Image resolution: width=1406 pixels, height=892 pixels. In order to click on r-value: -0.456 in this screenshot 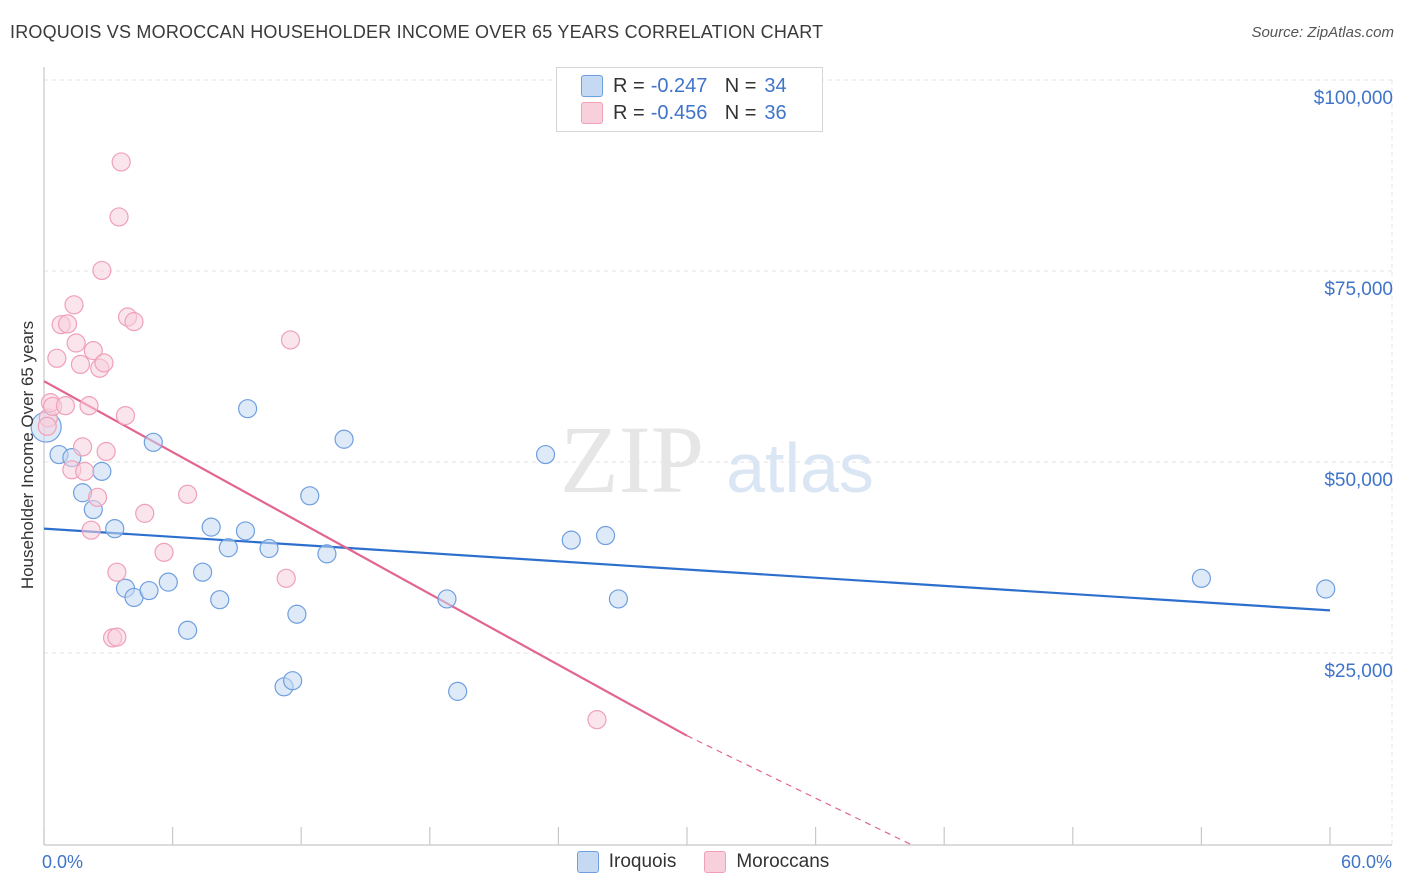, I will do `click(679, 112)`.